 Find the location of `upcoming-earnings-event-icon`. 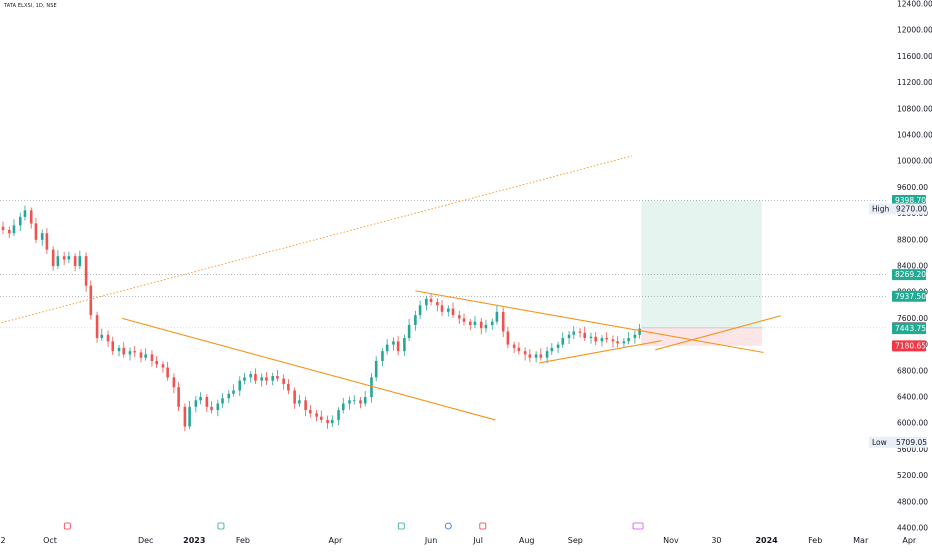

upcoming-earnings-event-icon is located at coordinates (638, 526).